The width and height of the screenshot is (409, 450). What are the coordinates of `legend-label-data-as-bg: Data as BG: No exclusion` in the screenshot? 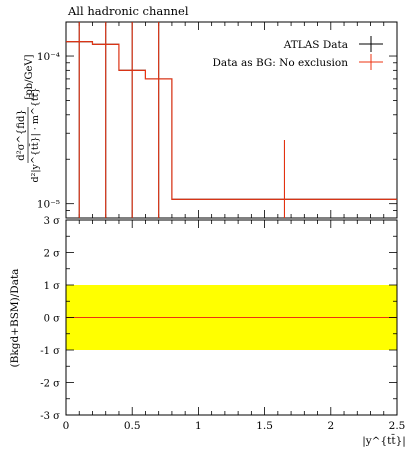 It's located at (281, 63).